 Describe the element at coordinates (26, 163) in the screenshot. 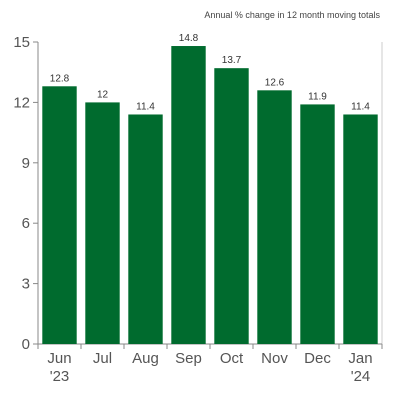

I see `y-tick-label: 9` at that location.